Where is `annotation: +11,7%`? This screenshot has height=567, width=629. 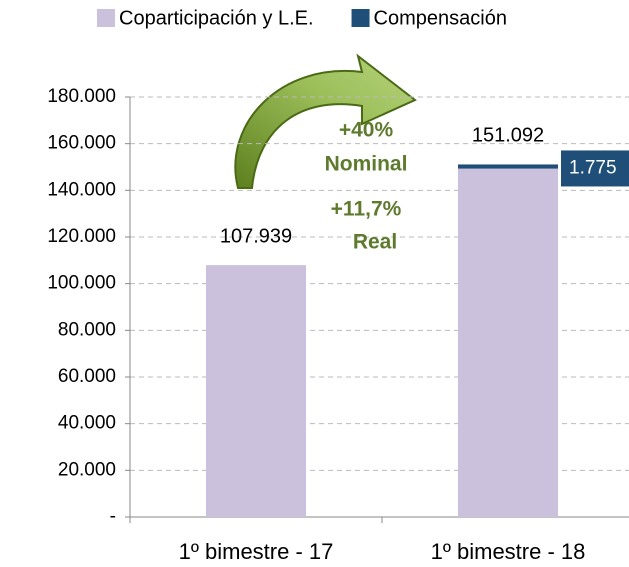
annotation: +11,7% is located at coordinates (366, 209).